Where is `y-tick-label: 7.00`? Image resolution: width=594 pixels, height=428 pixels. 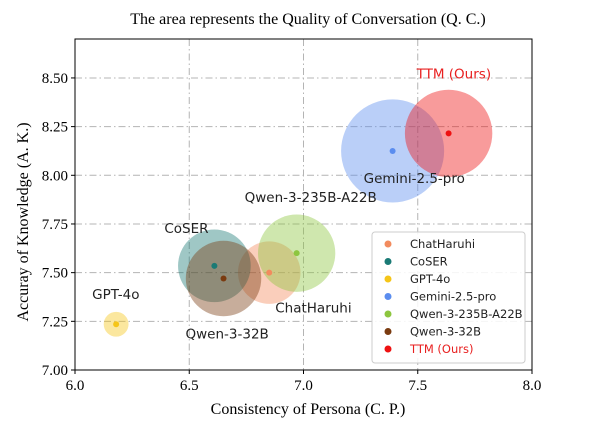
y-tick-label: 7.00 is located at coordinates (55, 371).